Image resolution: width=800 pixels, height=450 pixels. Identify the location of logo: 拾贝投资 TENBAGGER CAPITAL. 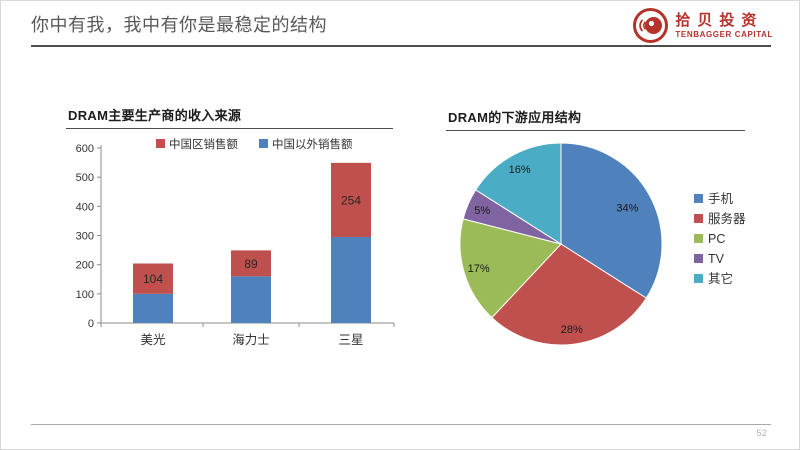
(702, 25).